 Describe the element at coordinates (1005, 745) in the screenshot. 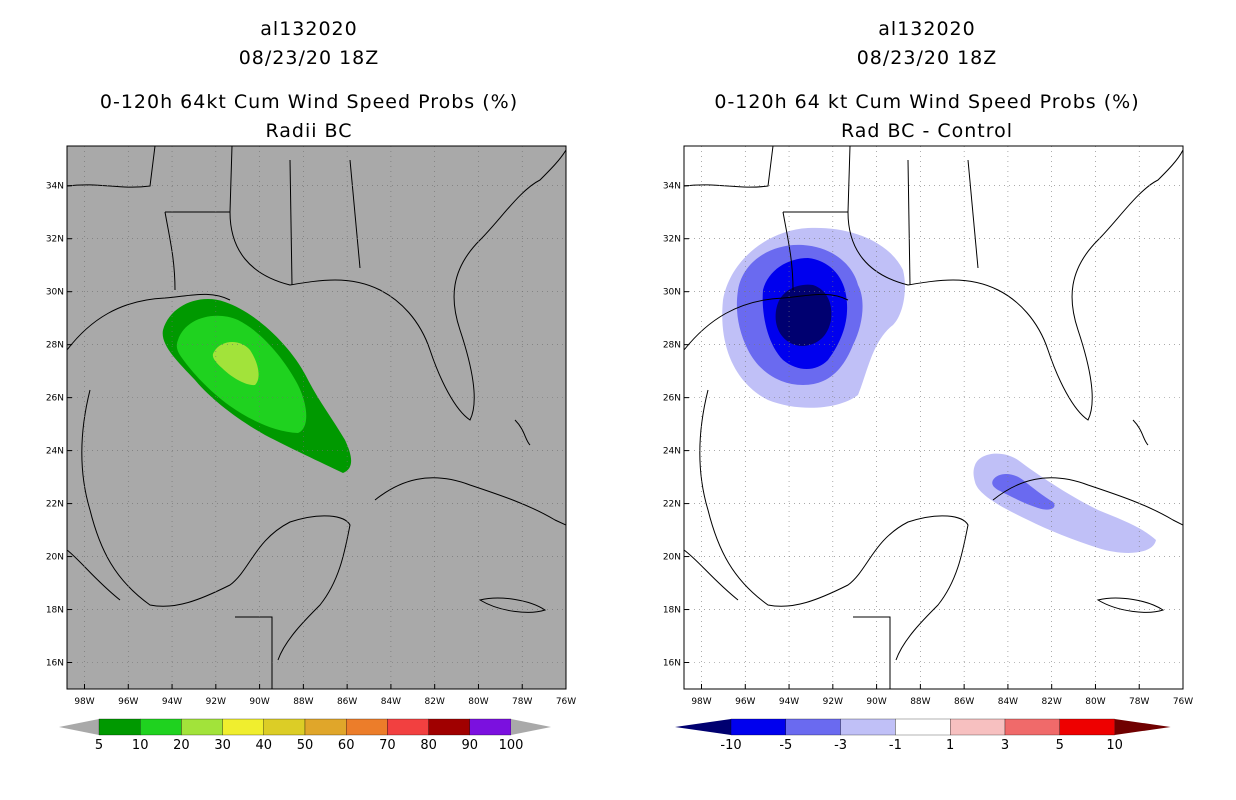

I see `colorbar-label: 3` at that location.